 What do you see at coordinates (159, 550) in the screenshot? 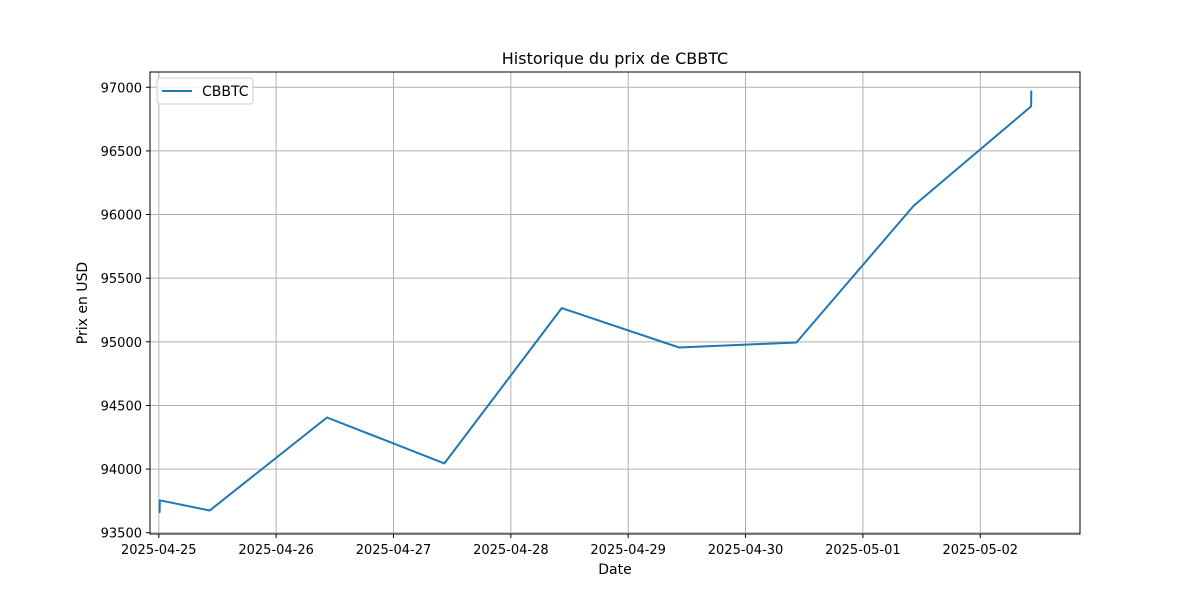
I see `x-tick-label: 2025-04-25` at bounding box center [159, 550].